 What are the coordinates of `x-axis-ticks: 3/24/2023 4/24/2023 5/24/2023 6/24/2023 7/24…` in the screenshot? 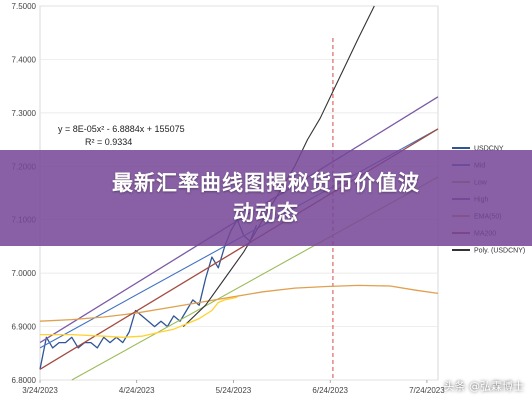 It's located at (233, 387).